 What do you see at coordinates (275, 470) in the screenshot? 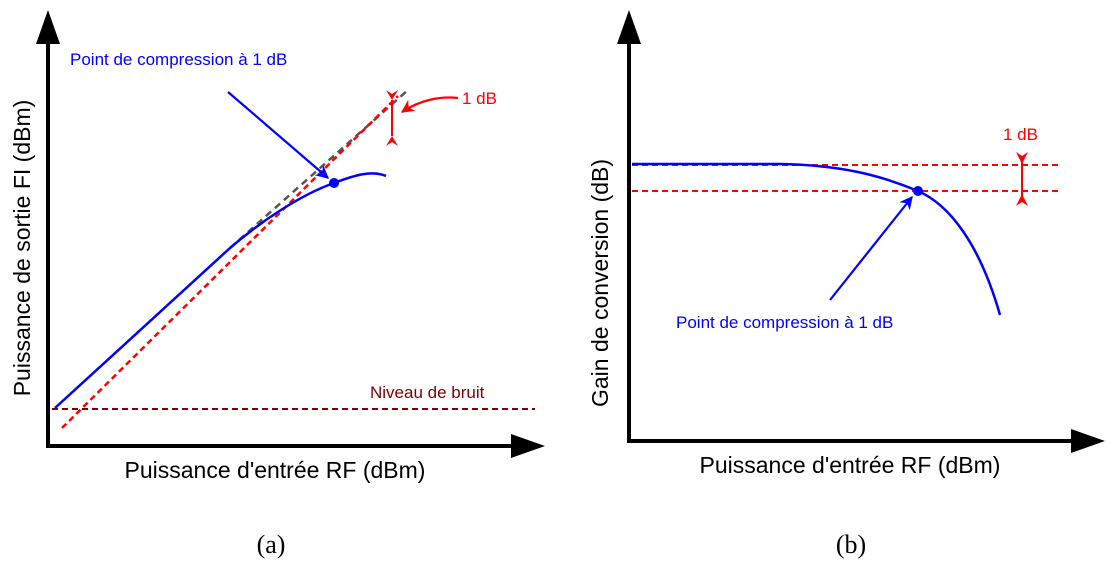
I see `panel-a-x-axis-label: Puissance d'entrée RF (dBm)` at bounding box center [275, 470].